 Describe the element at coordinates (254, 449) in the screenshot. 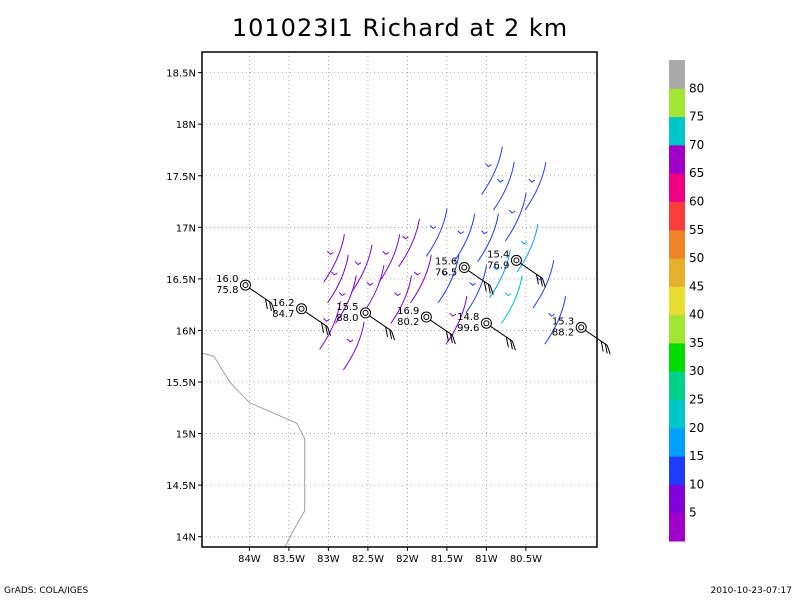

I see `coastline` at that location.